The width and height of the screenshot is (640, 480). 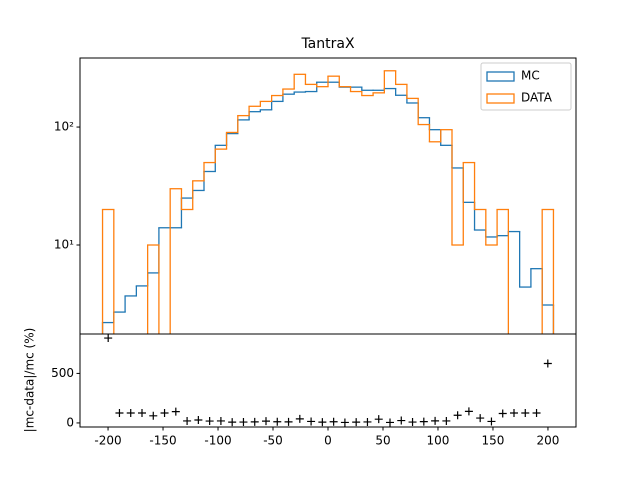 What do you see at coordinates (64, 245) in the screenshot?
I see `y-tick-label: 10¹` at bounding box center [64, 245].